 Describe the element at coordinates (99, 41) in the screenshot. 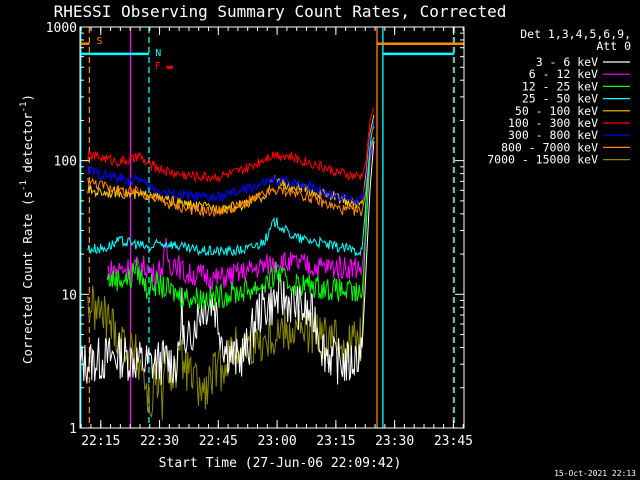

I see `flag-S: S` at that location.